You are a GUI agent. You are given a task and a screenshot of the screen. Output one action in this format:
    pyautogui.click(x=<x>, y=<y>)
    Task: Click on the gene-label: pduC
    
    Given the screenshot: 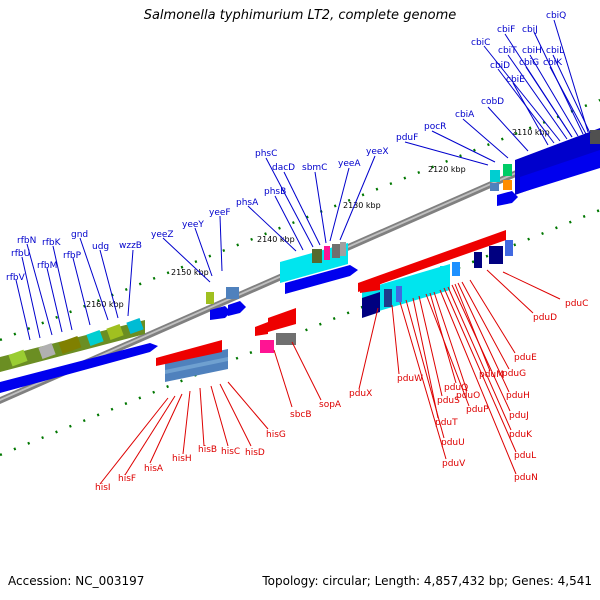 What is the action you would take?
    pyautogui.click(x=576, y=304)
    